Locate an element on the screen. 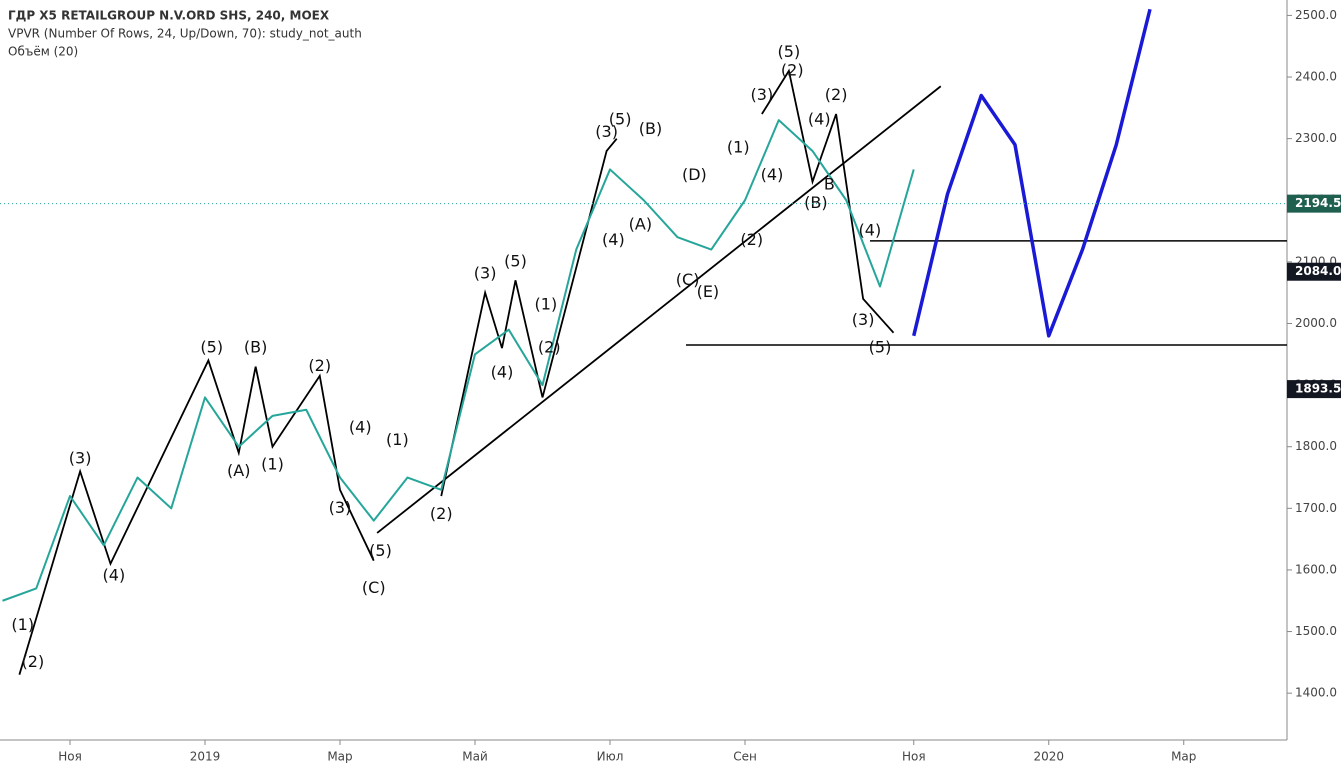 Image resolution: width=1341 pixels, height=774 pixels. y-tick-label: 2500.0 is located at coordinates (1316, 15).